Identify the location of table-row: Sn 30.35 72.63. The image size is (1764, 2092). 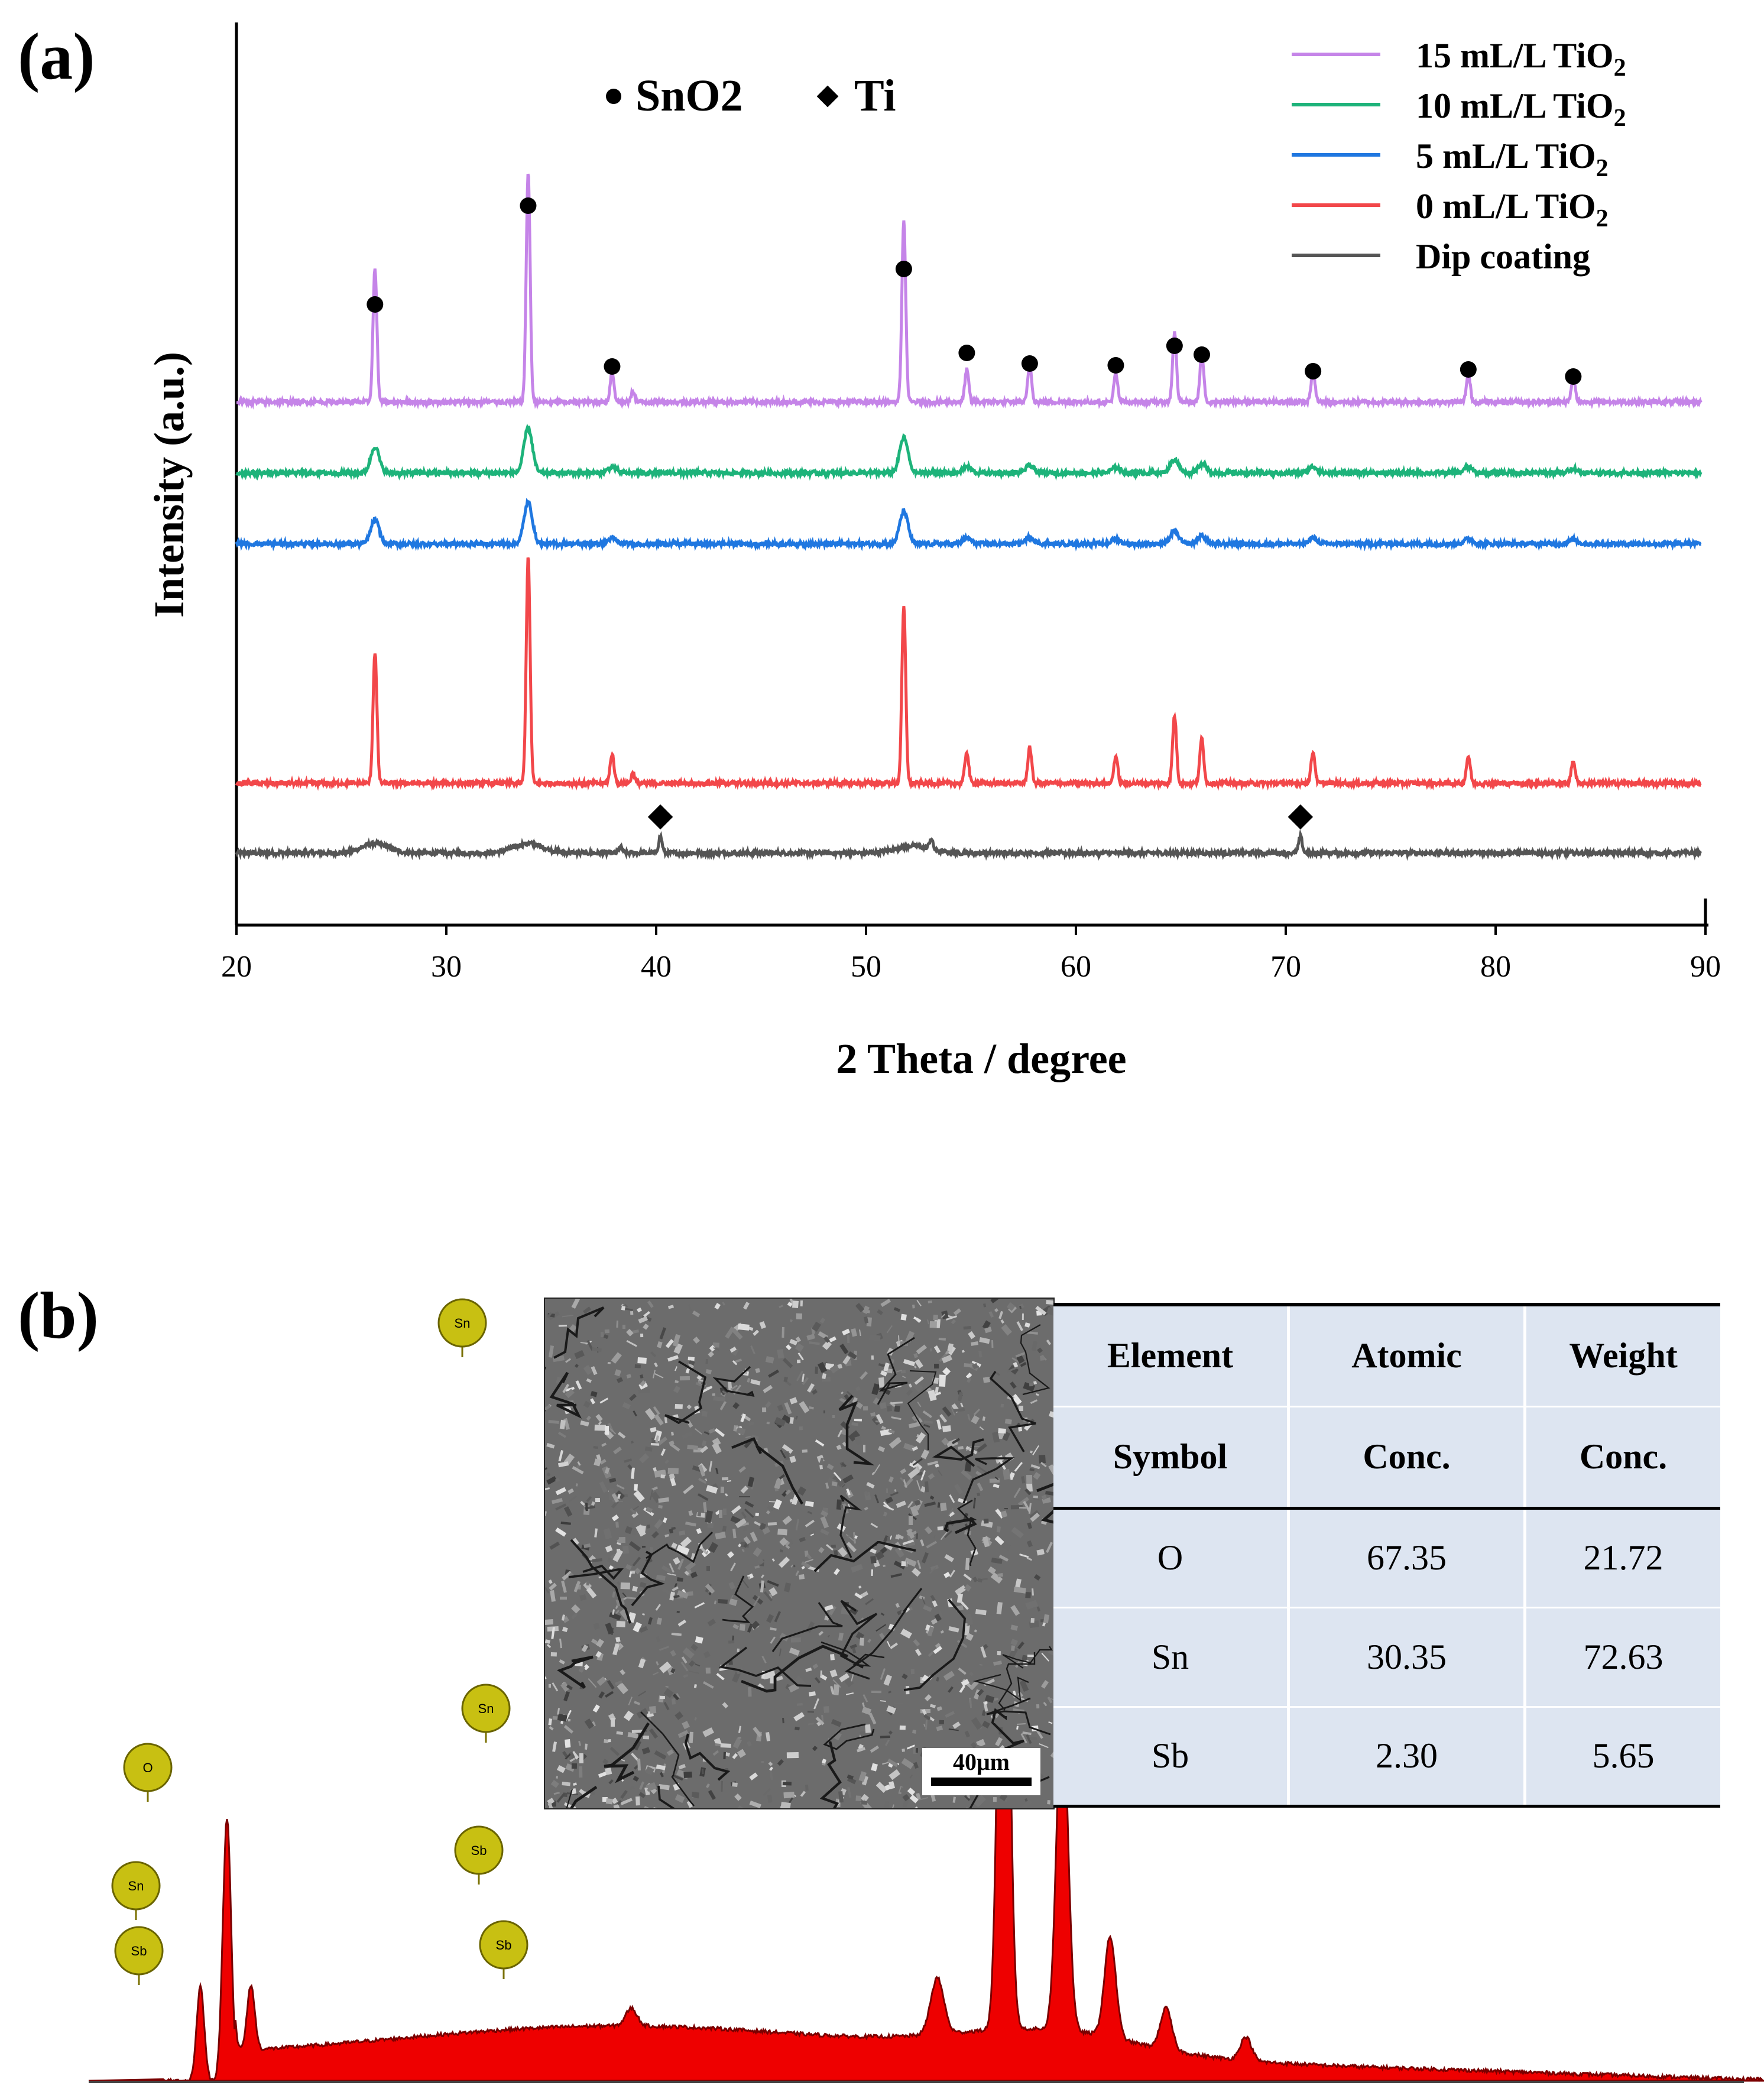
(1386, 1658).